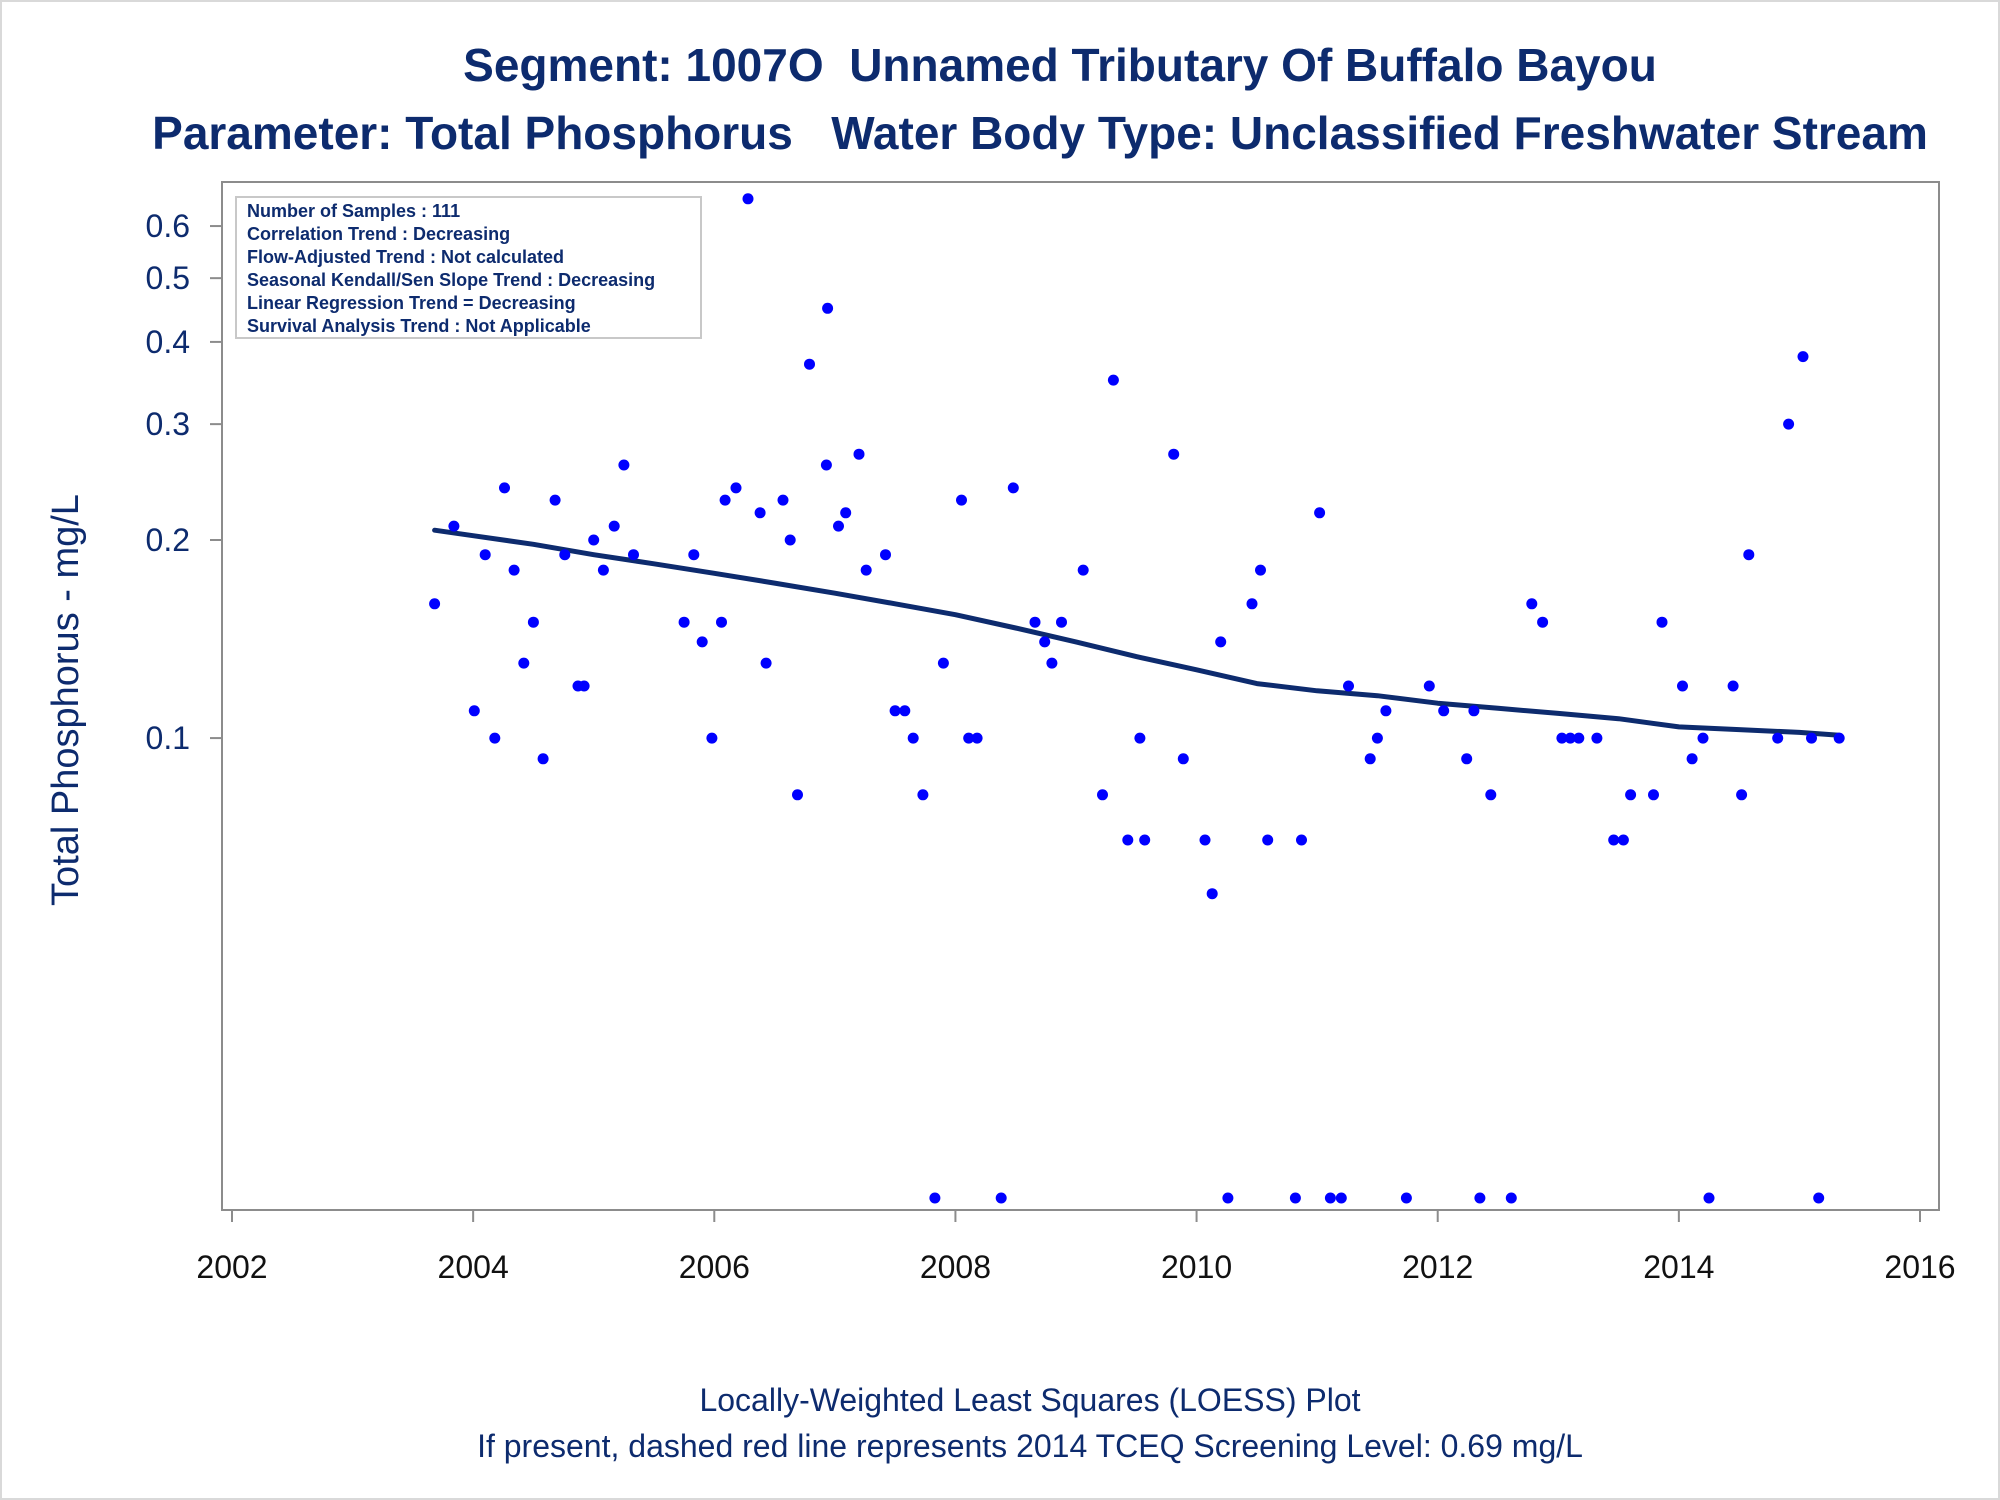 The image size is (2000, 1500). Describe the element at coordinates (419, 326) in the screenshot. I see `stats-line: Survival Analysis Trend : Not Applicable` at that location.